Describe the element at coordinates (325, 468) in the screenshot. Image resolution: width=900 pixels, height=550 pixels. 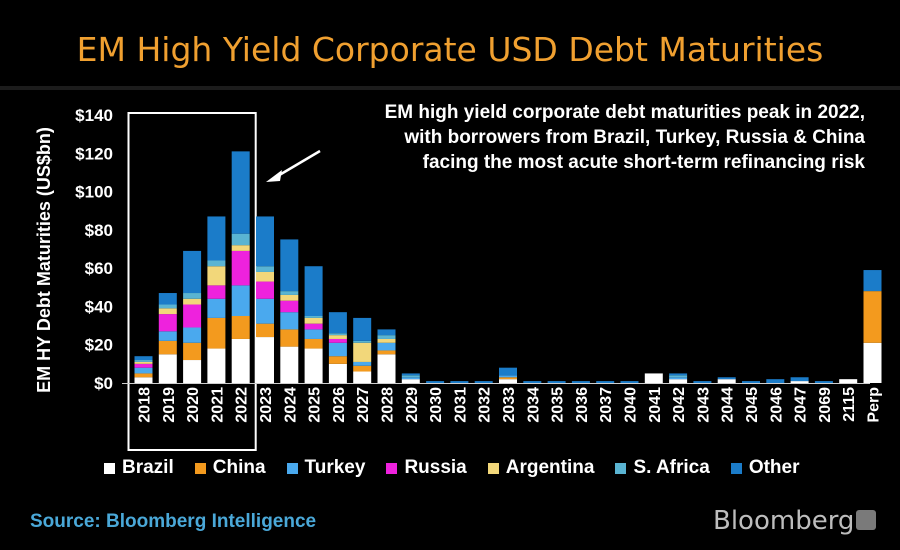
I see `legend-item: Turkey` at that location.